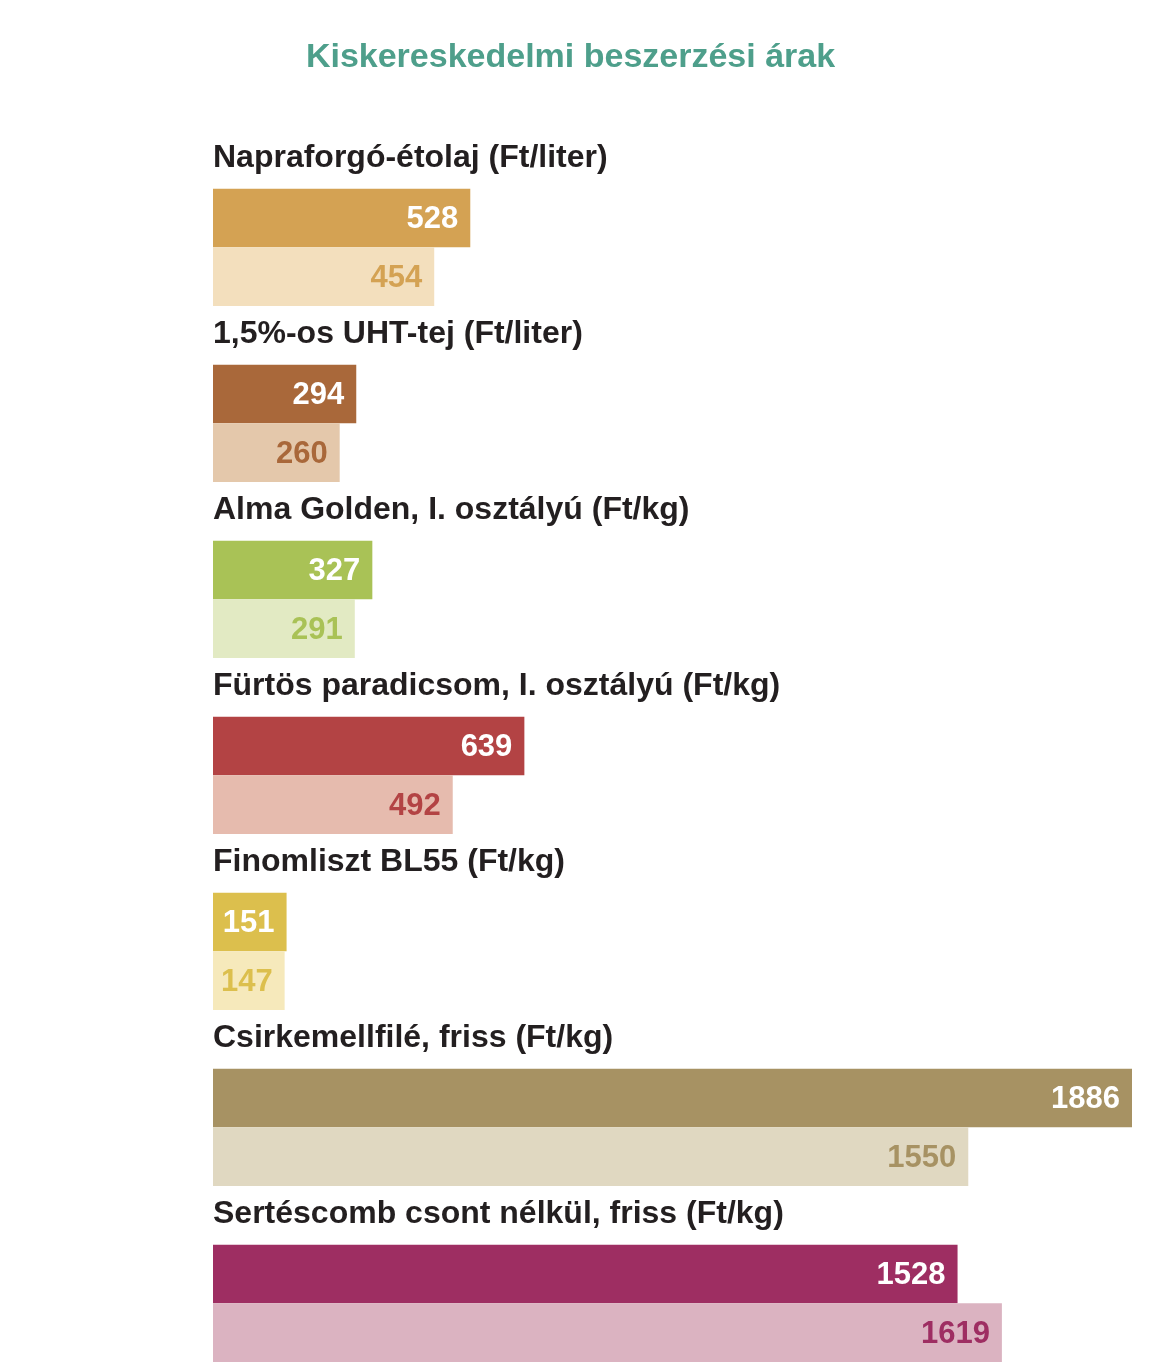 This screenshot has height=1367, width=1156. What do you see at coordinates (451, 508) in the screenshot?
I see `y-tick-label: Alma Golden, I. osztályú (Ft/kg)` at bounding box center [451, 508].